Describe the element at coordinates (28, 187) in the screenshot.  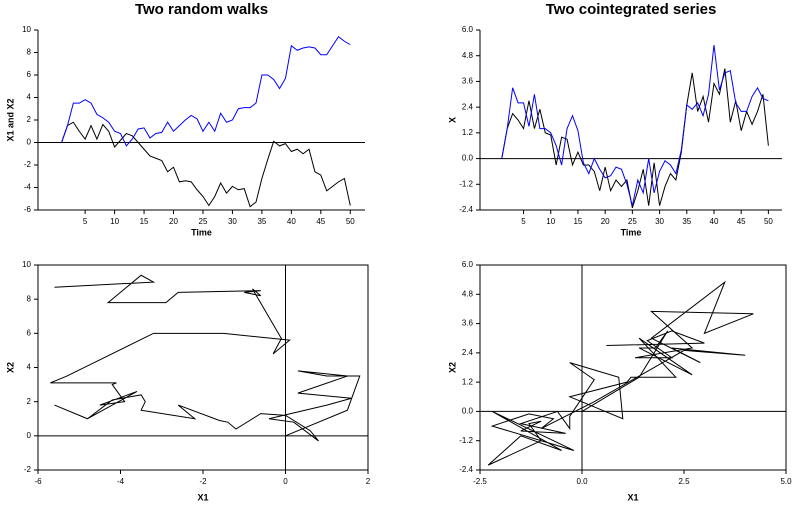
I see `y-tick-label: -4` at that location.